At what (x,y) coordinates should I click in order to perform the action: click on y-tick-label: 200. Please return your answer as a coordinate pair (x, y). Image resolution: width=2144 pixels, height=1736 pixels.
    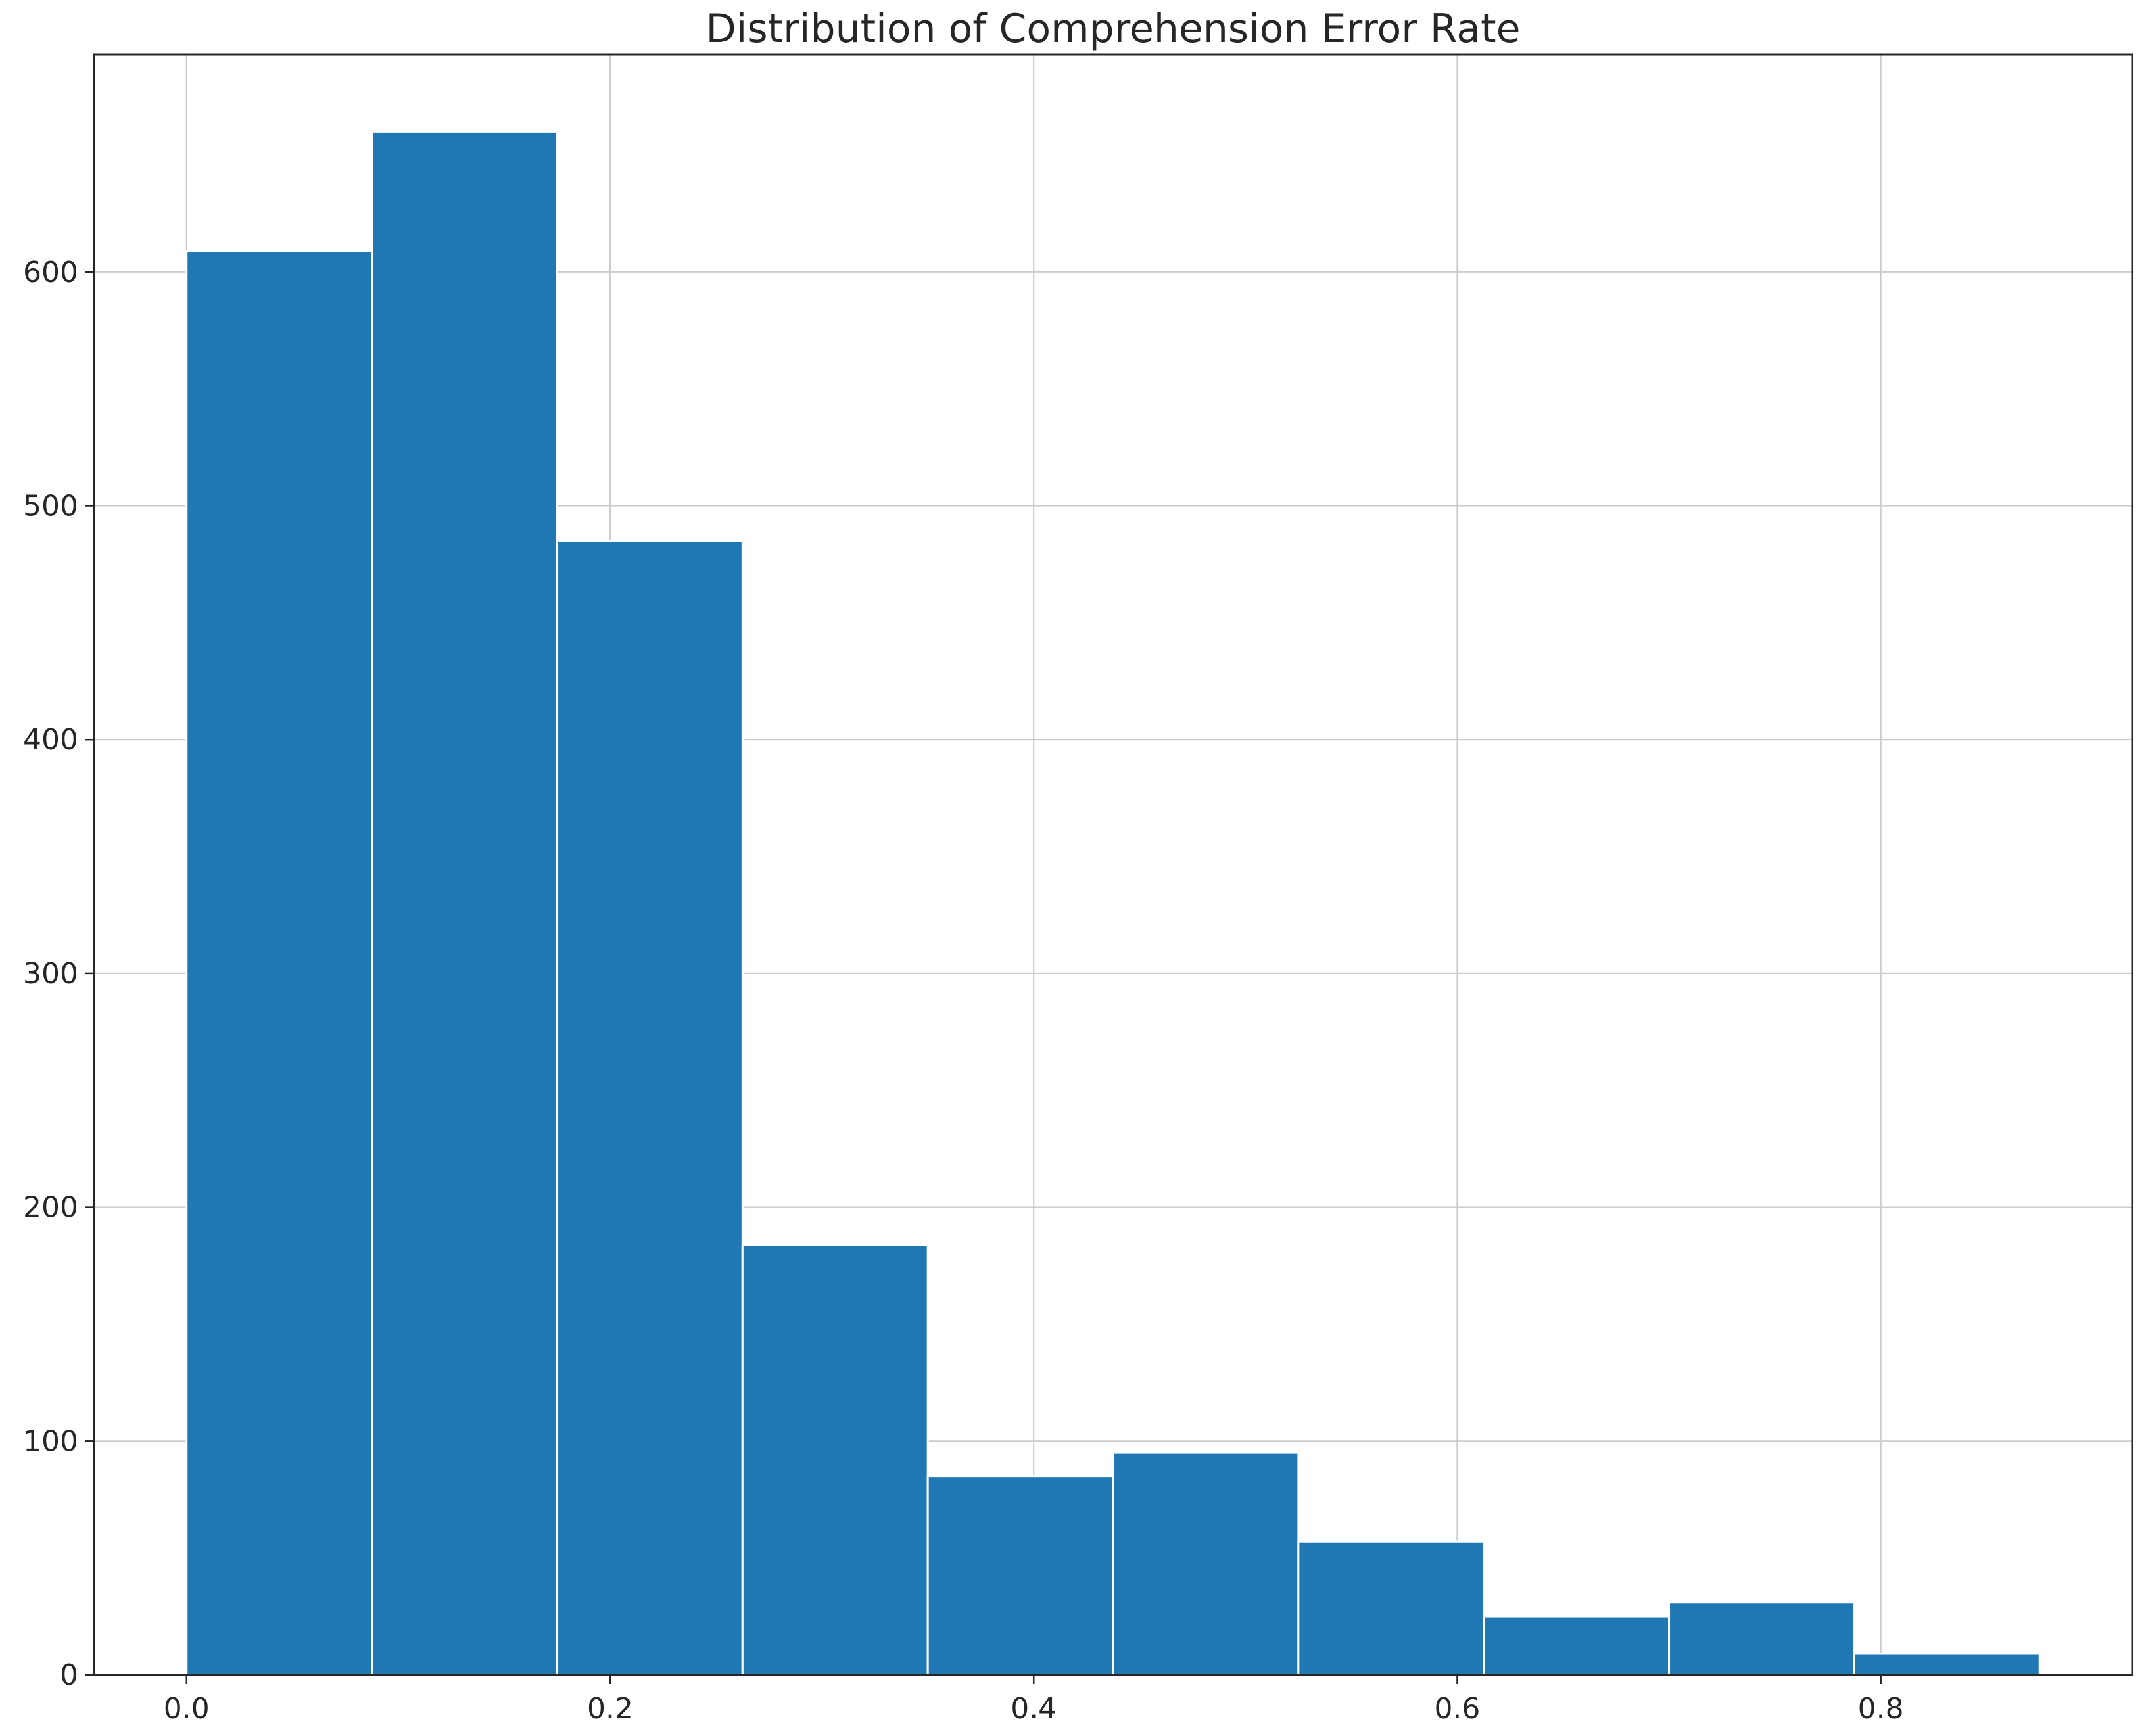
    Looking at the image, I should click on (50, 1208).